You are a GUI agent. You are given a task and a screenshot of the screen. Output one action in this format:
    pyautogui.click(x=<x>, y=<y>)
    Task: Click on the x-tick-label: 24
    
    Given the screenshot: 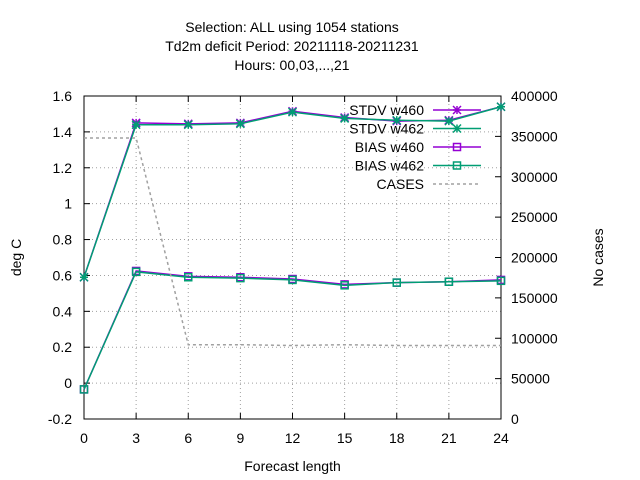 What is the action you would take?
    pyautogui.click(x=501, y=438)
    